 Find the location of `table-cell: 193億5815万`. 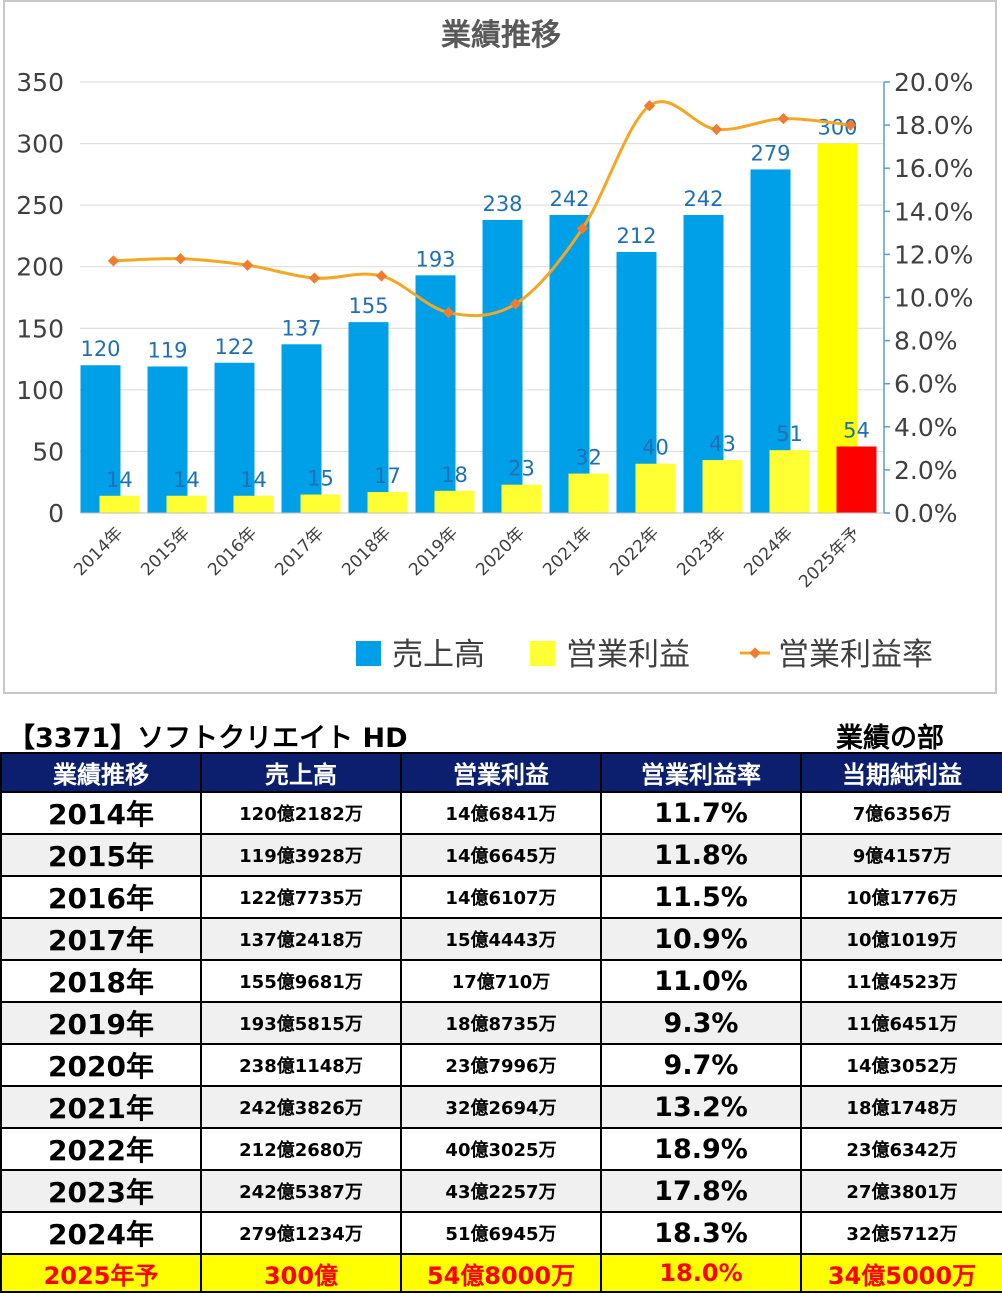

table-cell: 193億5815万 is located at coordinates (301, 1023).